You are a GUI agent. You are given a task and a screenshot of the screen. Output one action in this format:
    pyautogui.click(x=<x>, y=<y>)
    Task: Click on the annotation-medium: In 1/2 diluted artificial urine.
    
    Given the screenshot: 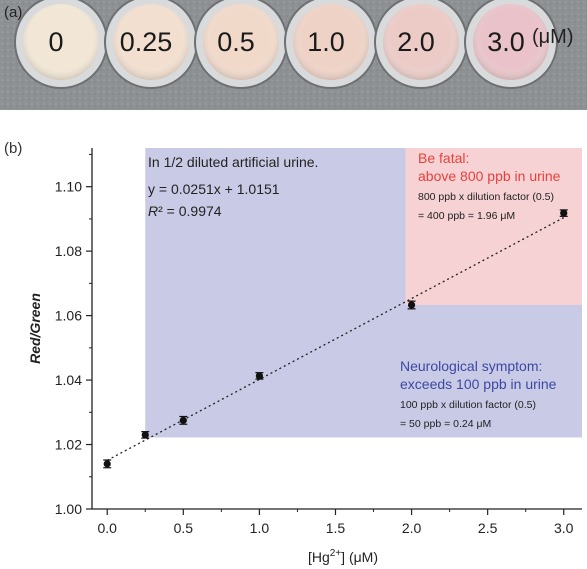 What is the action you would take?
    pyautogui.click(x=233, y=162)
    